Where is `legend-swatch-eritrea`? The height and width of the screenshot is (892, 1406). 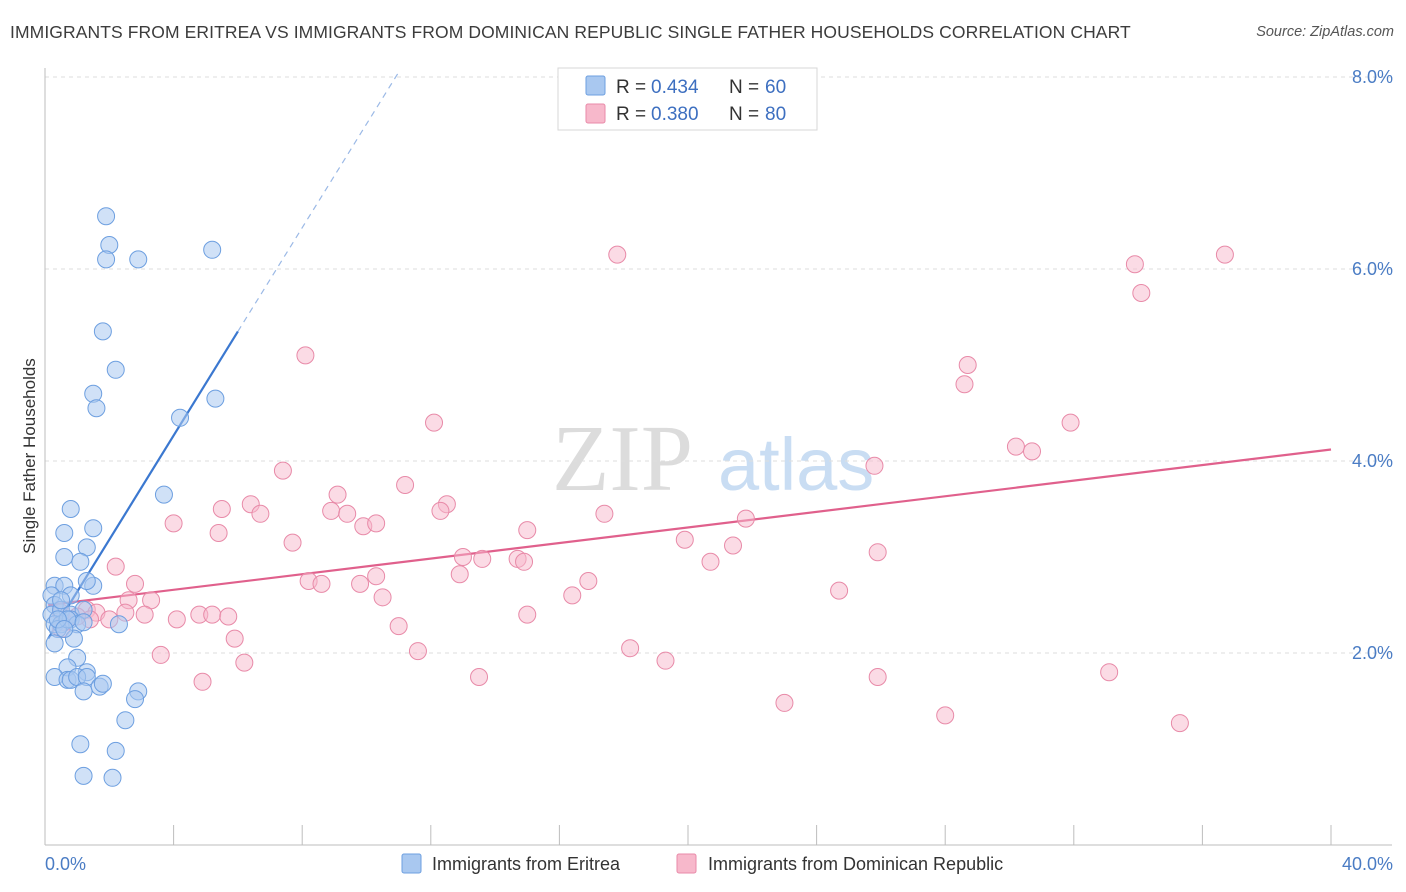
legend-swatch-eritrea is located at coordinates (595, 85).